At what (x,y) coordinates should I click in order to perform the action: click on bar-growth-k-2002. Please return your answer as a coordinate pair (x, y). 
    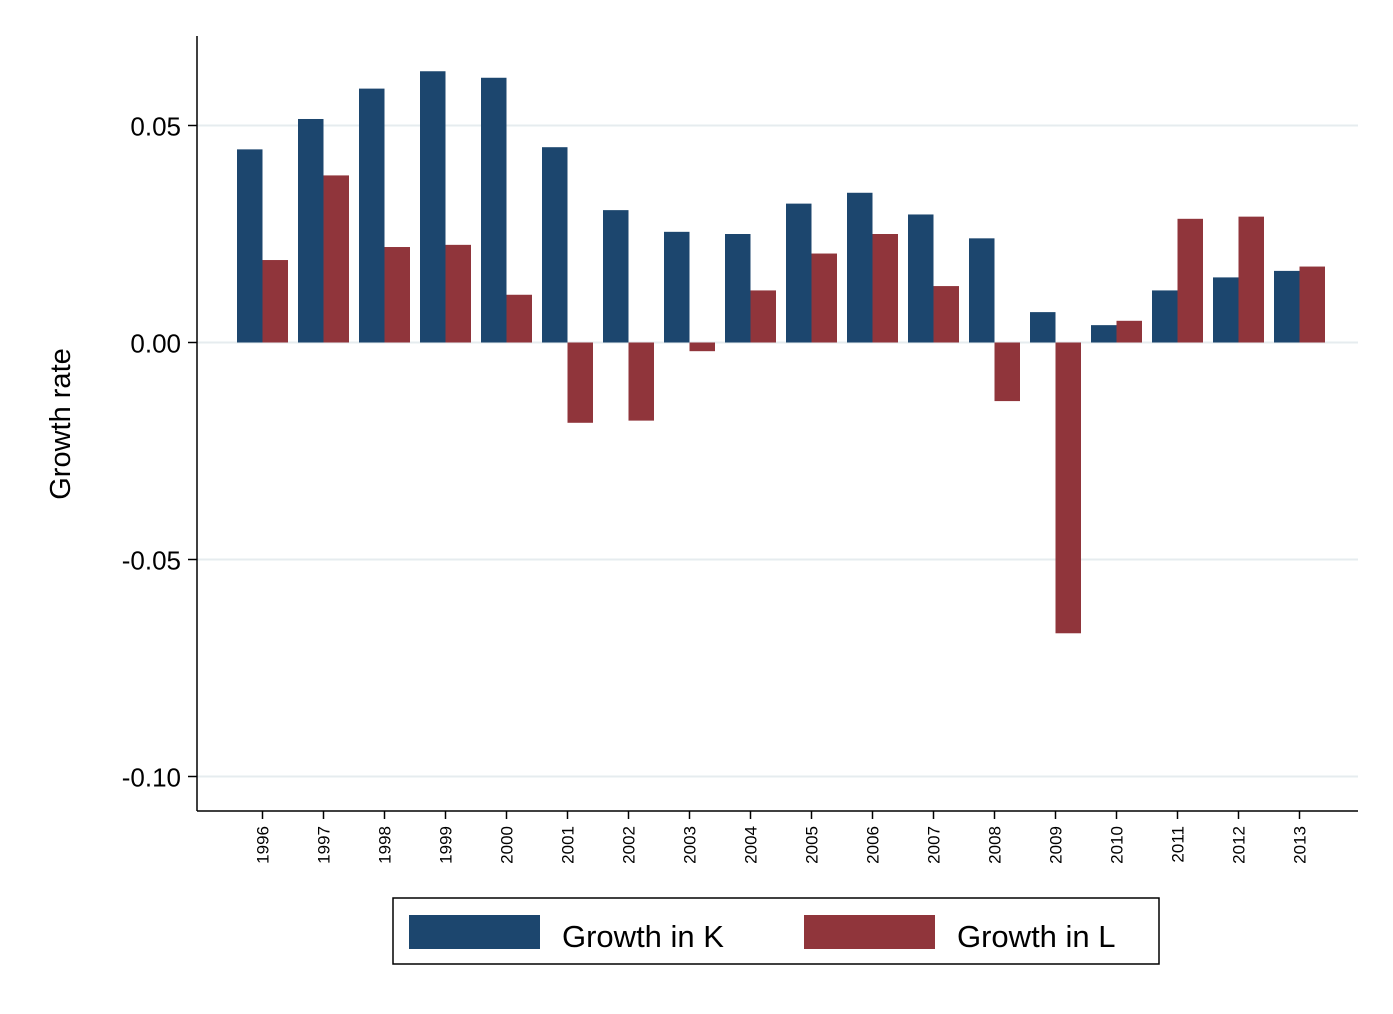
    Looking at the image, I should click on (616, 276).